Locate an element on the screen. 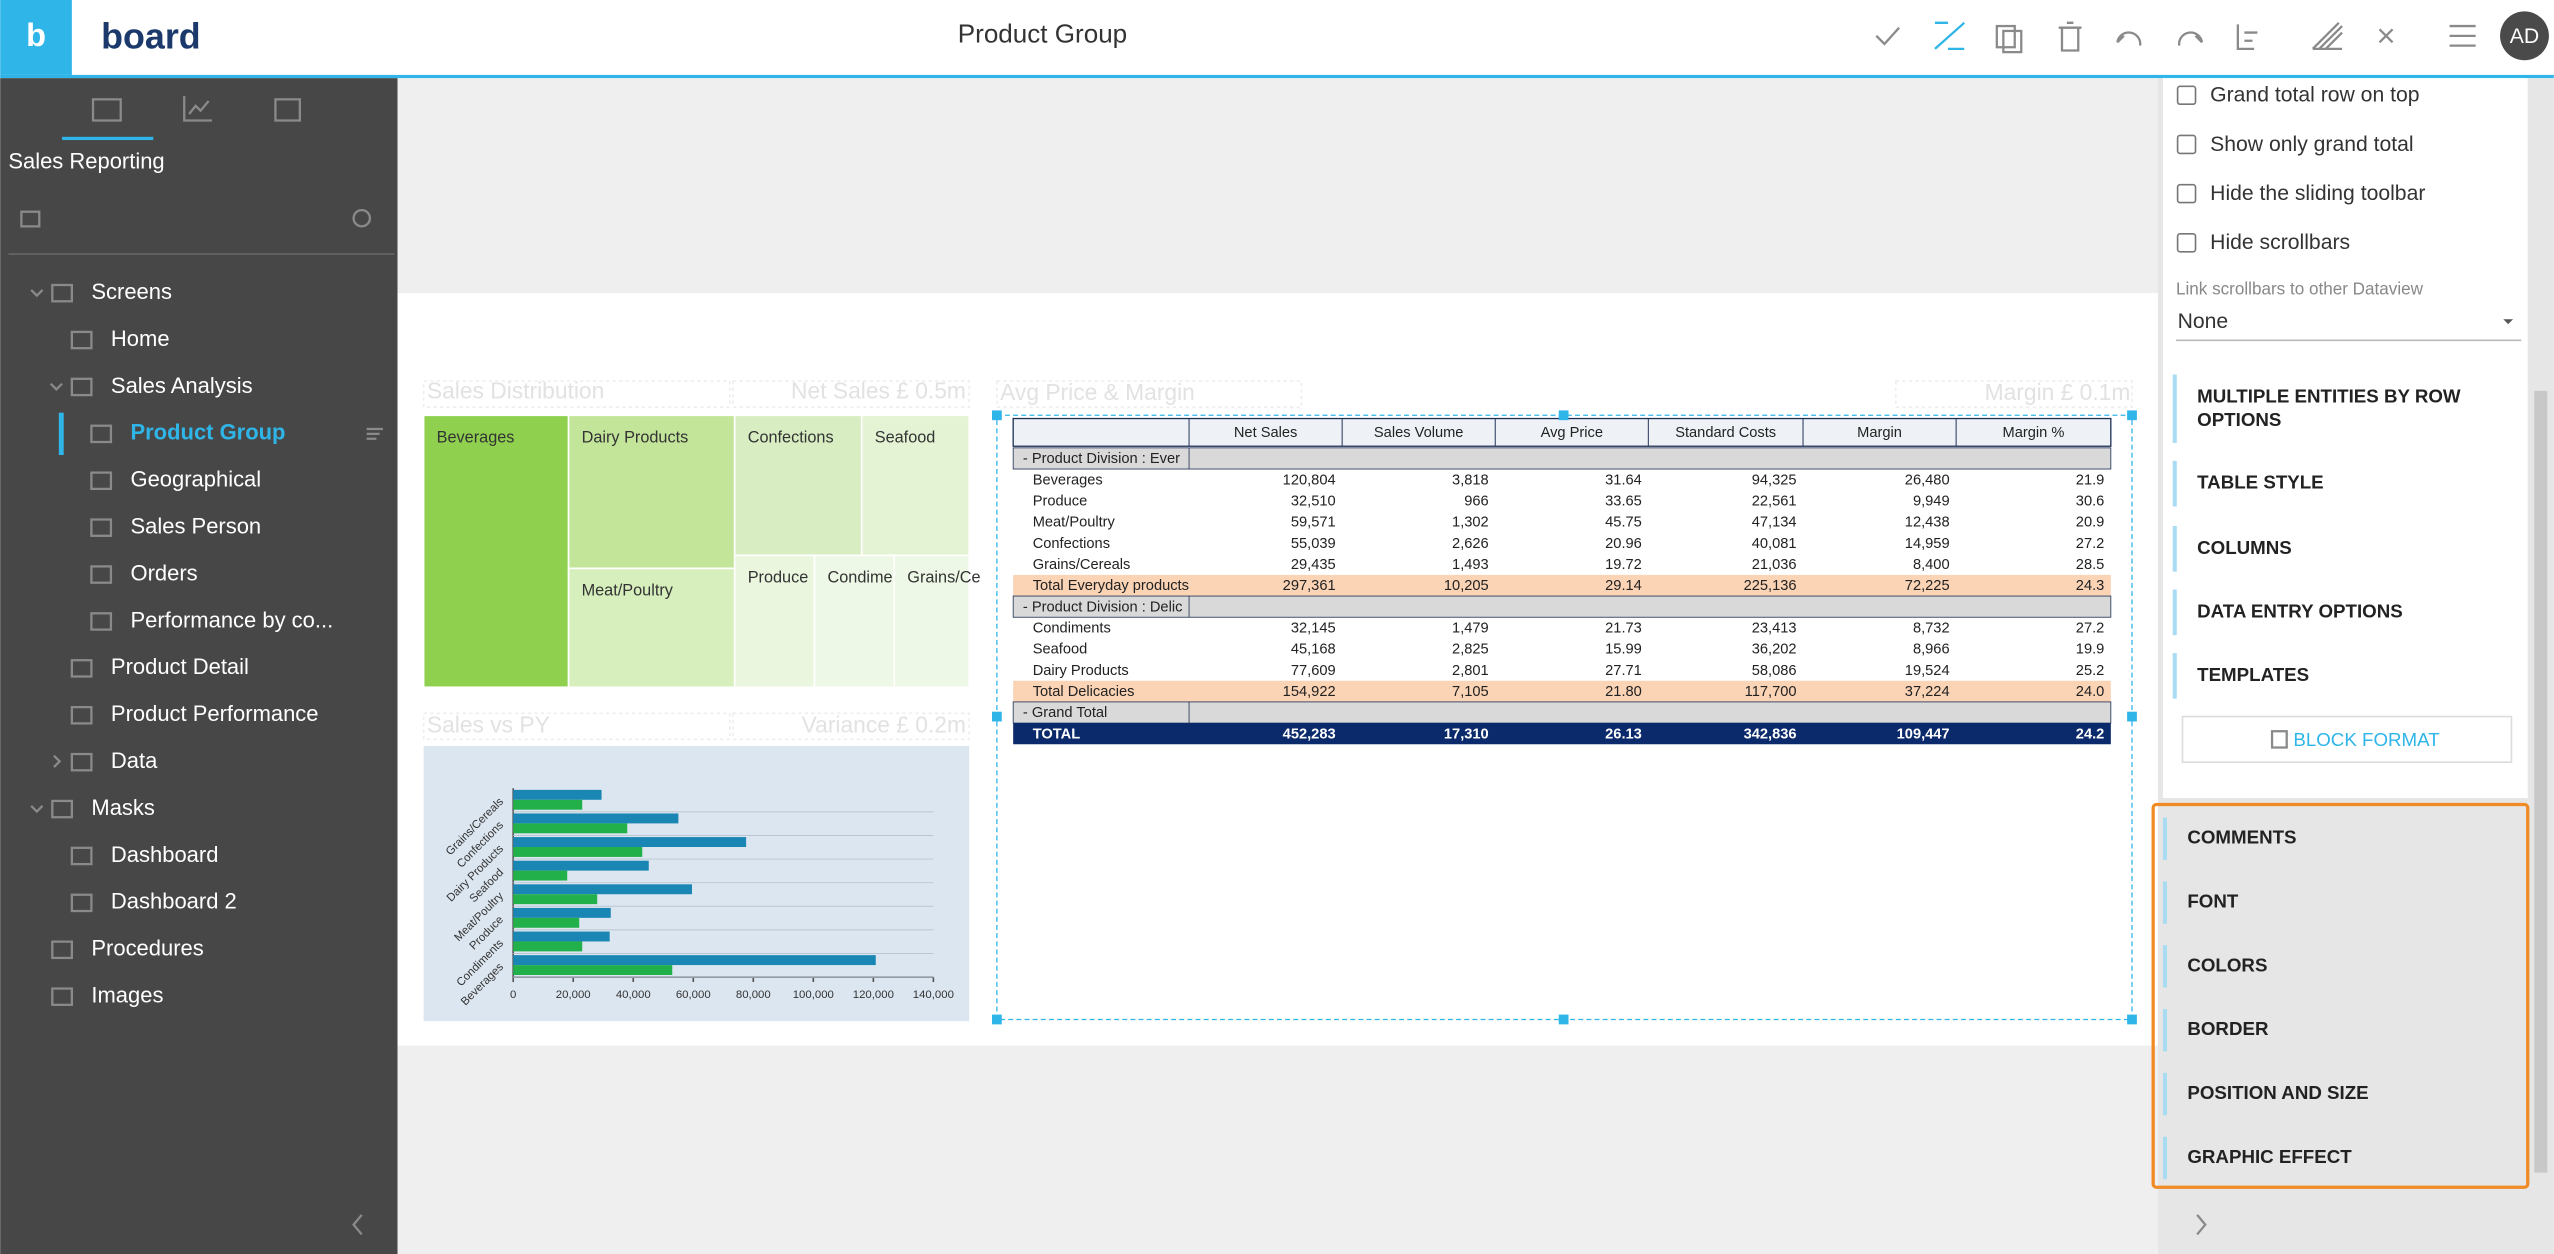  section-title: MULTIPLE ENTITIES BY ROW OPTIONS is located at coordinates (2329, 407).